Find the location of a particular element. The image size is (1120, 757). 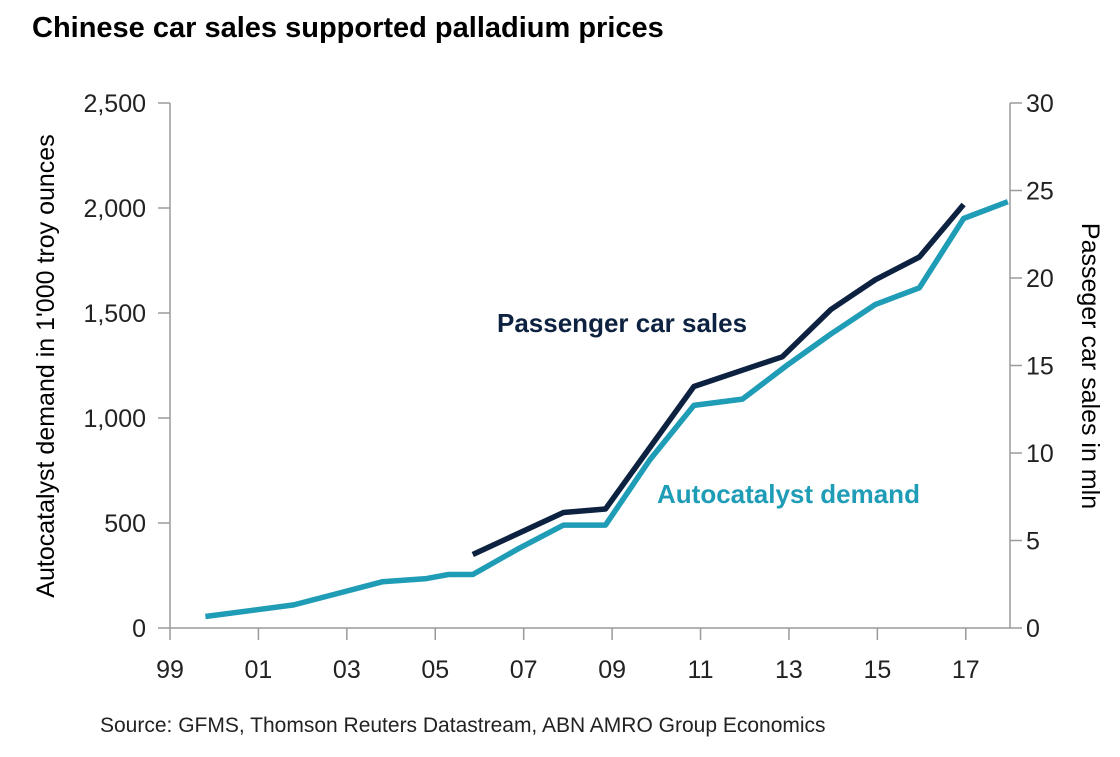

y-left-tick-label: 1,500 is located at coordinates (114, 314).